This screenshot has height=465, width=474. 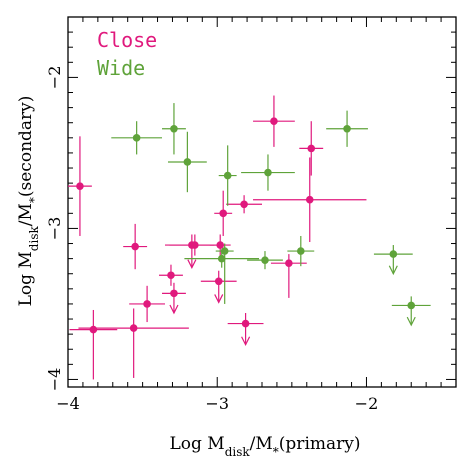 I want to click on x-tick-label: −4, so click(x=68, y=403).